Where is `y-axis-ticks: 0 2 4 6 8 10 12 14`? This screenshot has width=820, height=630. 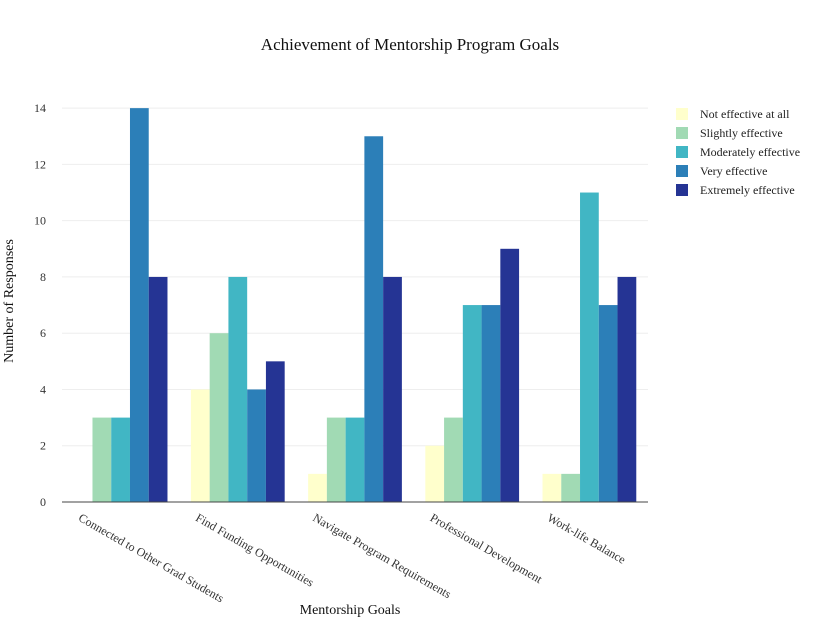 y-axis-ticks: 0 2 4 6 8 10 12 14 is located at coordinates (40, 305).